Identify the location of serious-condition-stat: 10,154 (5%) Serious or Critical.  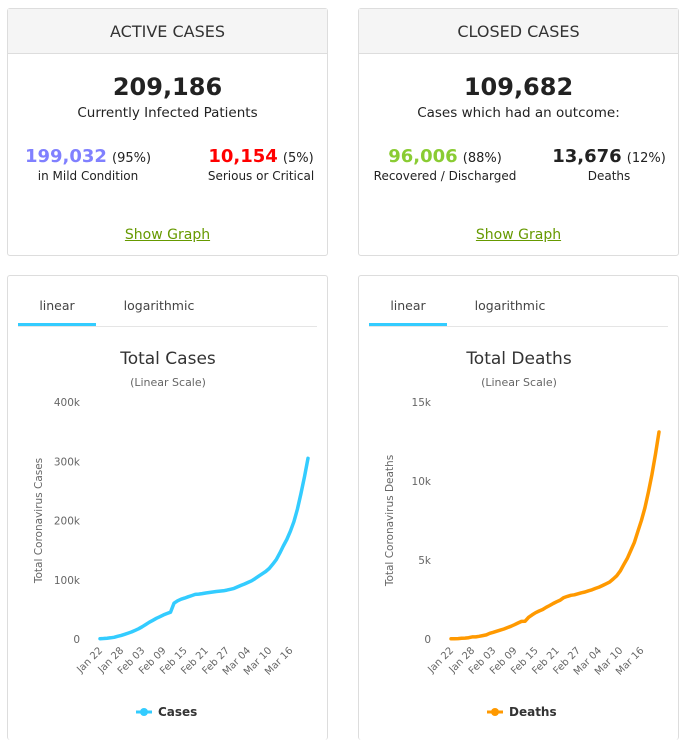
(261, 164).